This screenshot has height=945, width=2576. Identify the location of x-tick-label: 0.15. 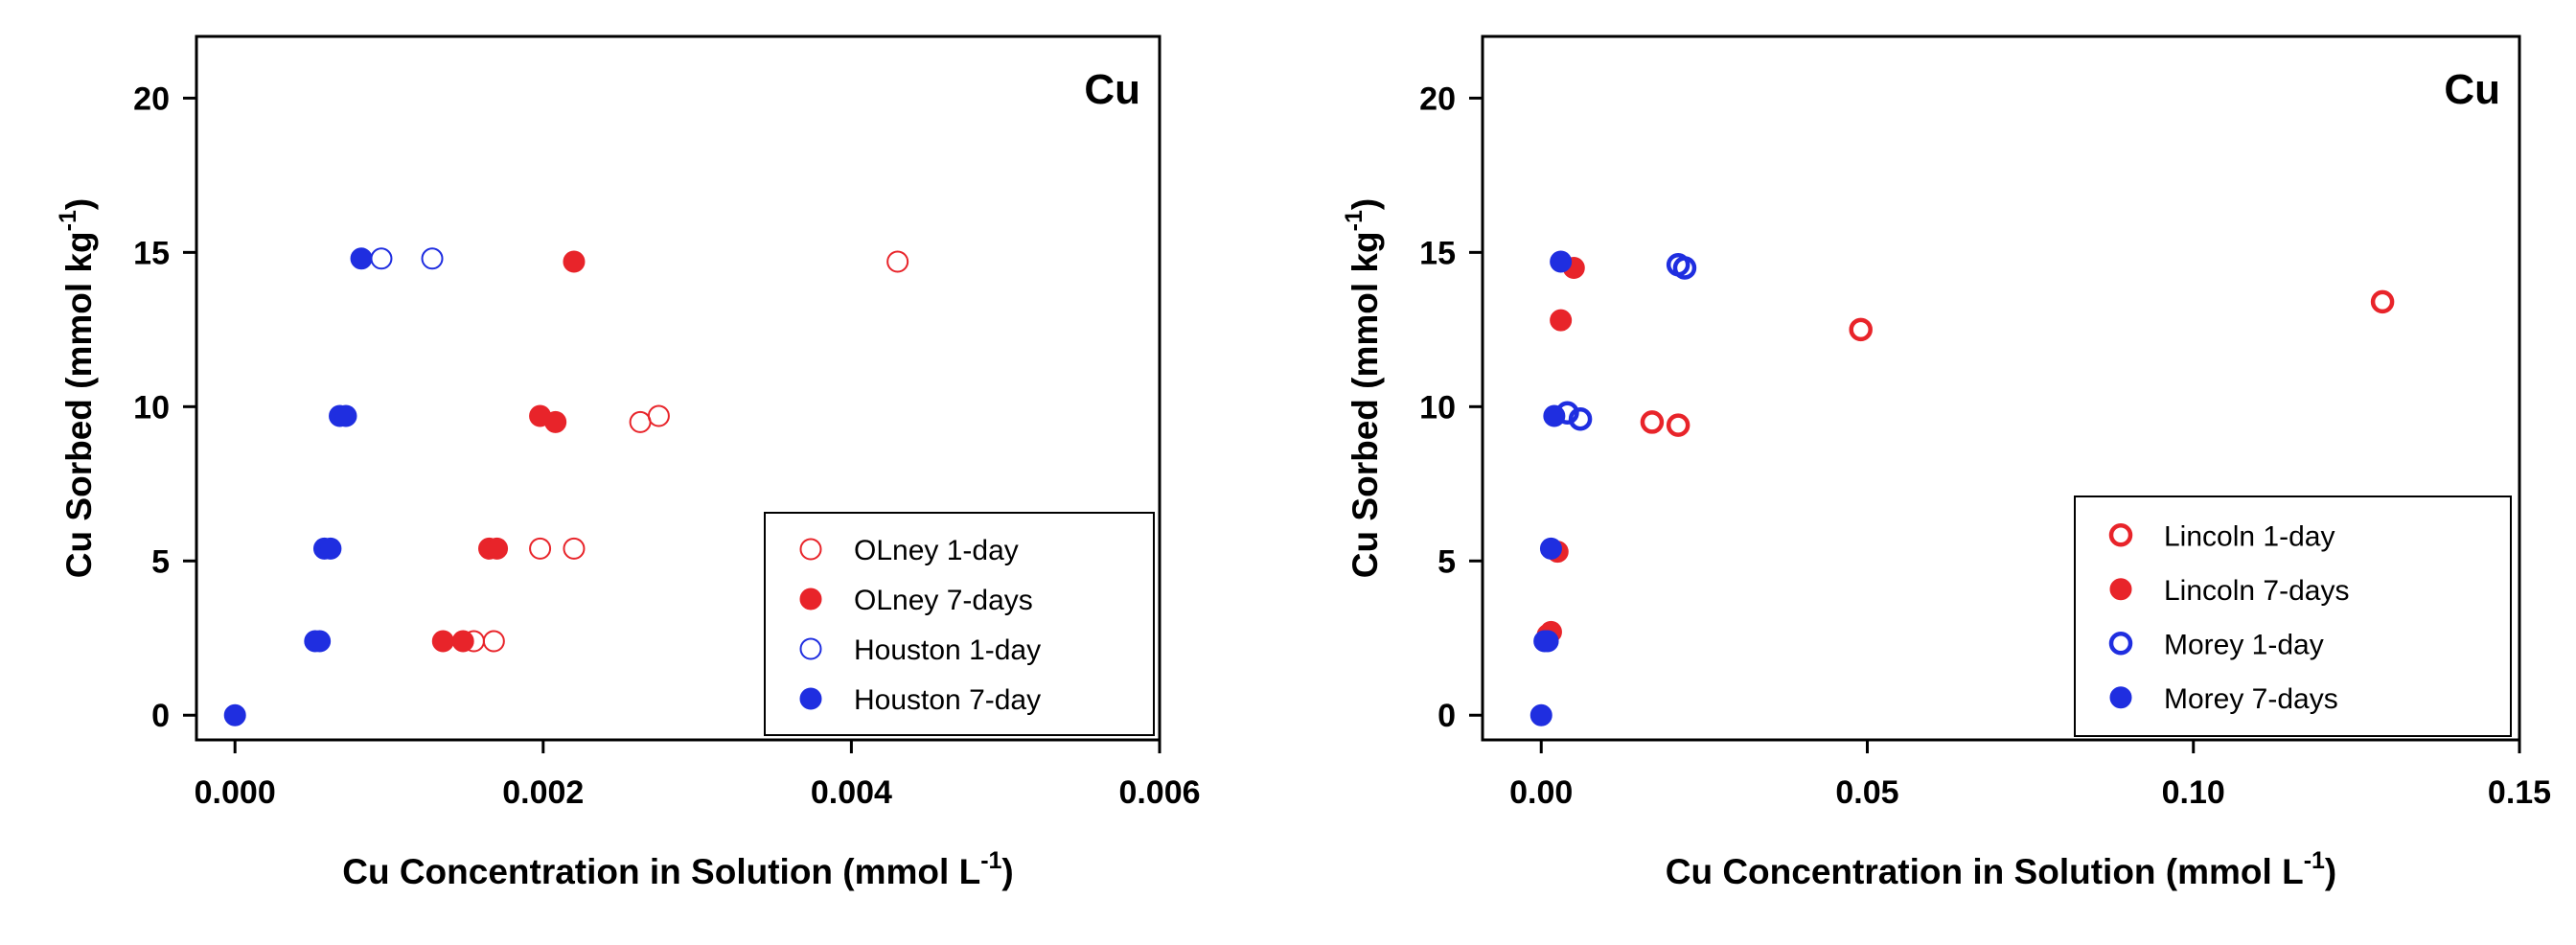
(2519, 792).